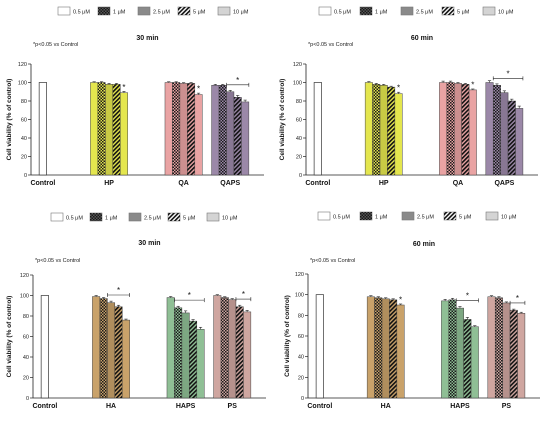 This screenshot has width=550, height=422. Describe the element at coordinates (317, 129) in the screenshot. I see `bar-control` at that location.